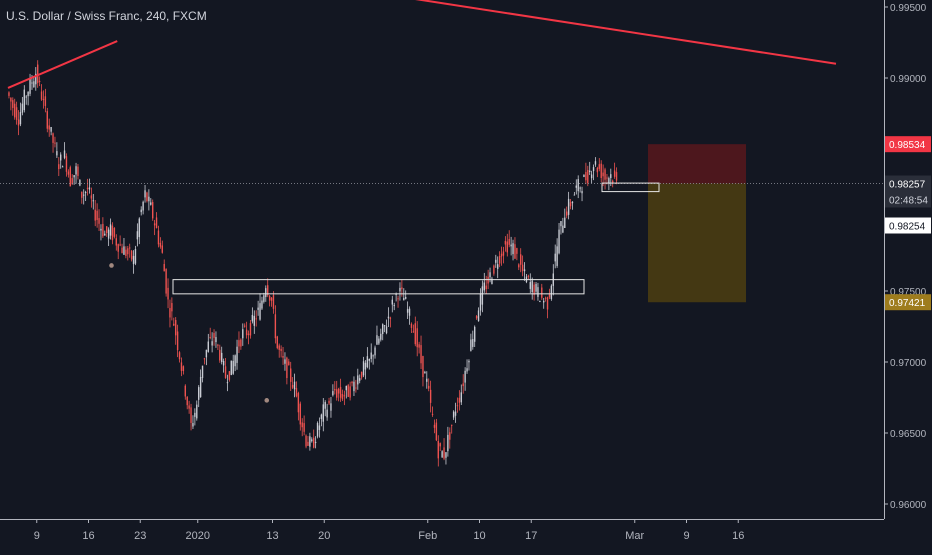 This screenshot has height=555, width=932. What do you see at coordinates (908, 79) in the screenshot?
I see `price-tick-label: 0.99000` at bounding box center [908, 79].